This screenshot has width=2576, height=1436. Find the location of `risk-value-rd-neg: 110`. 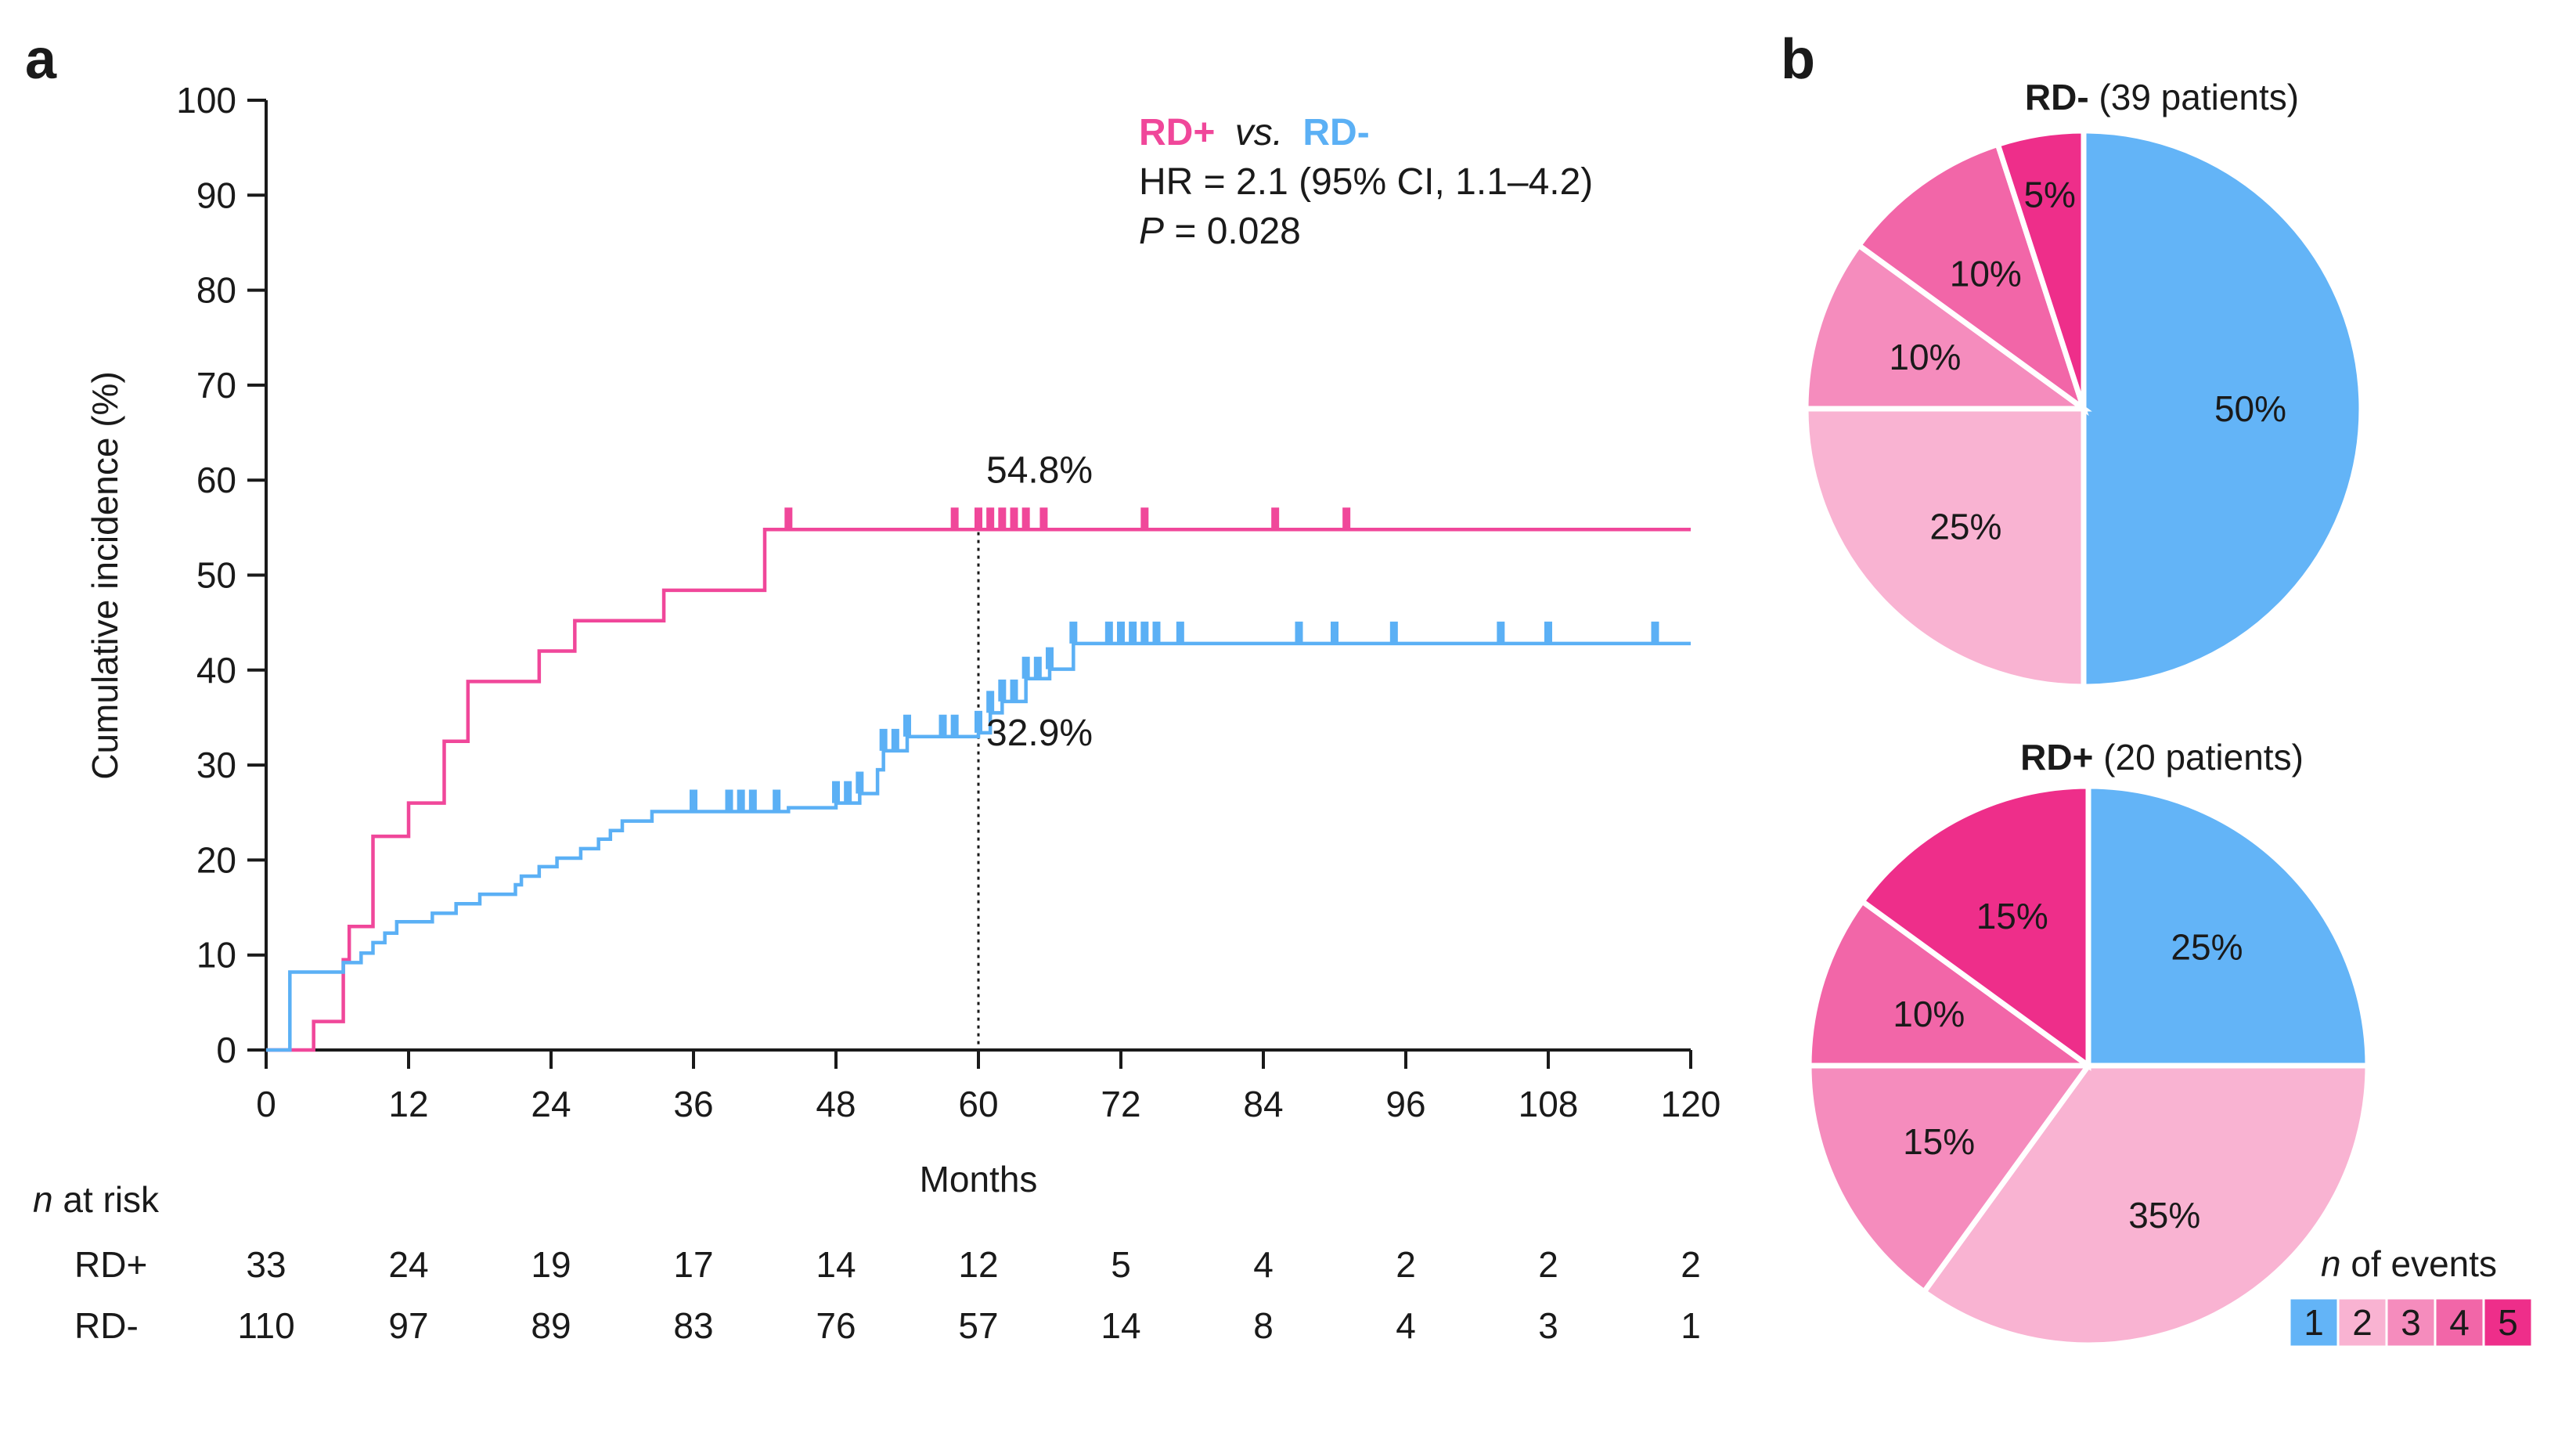

risk-value-rd-neg: 110 is located at coordinates (265, 1325).